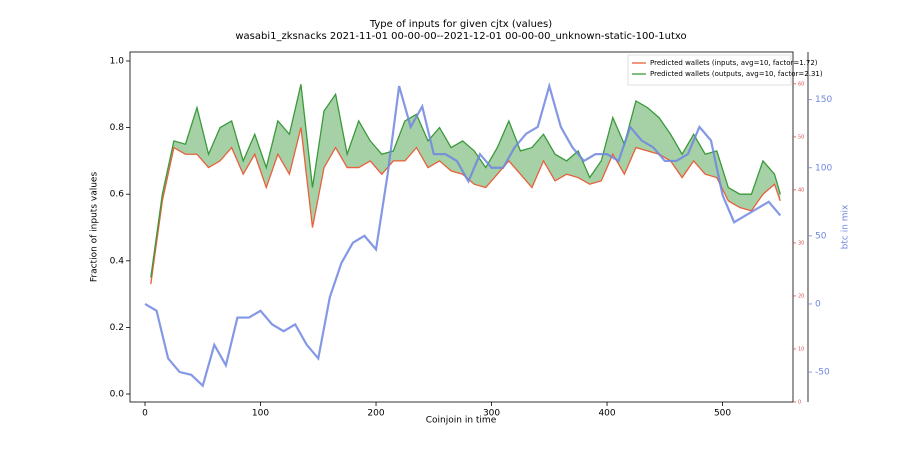 Image resolution: width=900 pixels, height=454 pixels. What do you see at coordinates (606, 414) in the screenshot?
I see `x-tick-label: 400` at bounding box center [606, 414].